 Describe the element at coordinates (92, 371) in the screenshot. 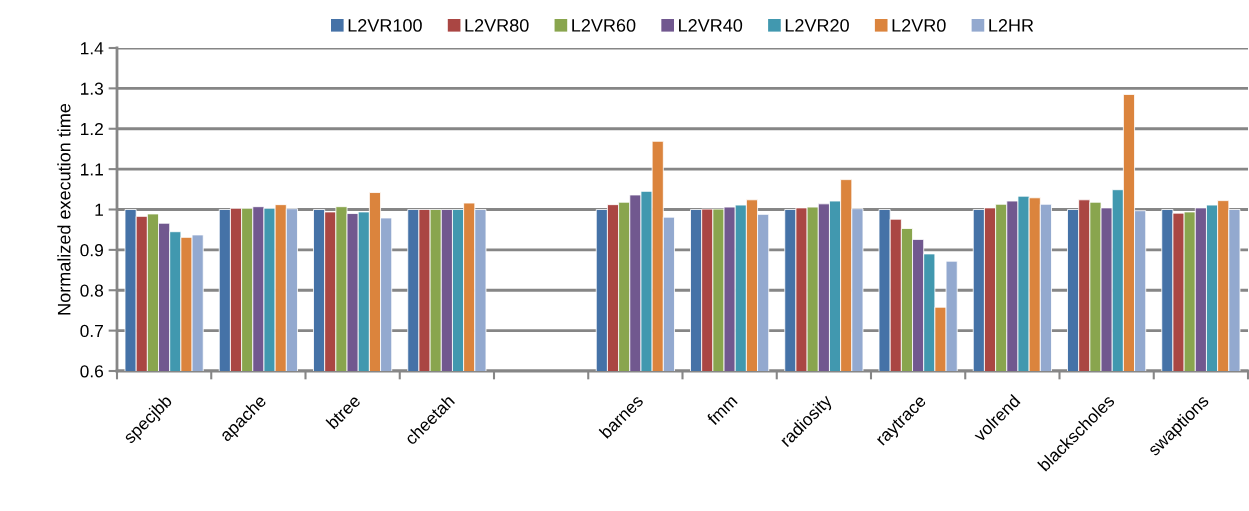

I see `y-tick-label: 0.6` at that location.